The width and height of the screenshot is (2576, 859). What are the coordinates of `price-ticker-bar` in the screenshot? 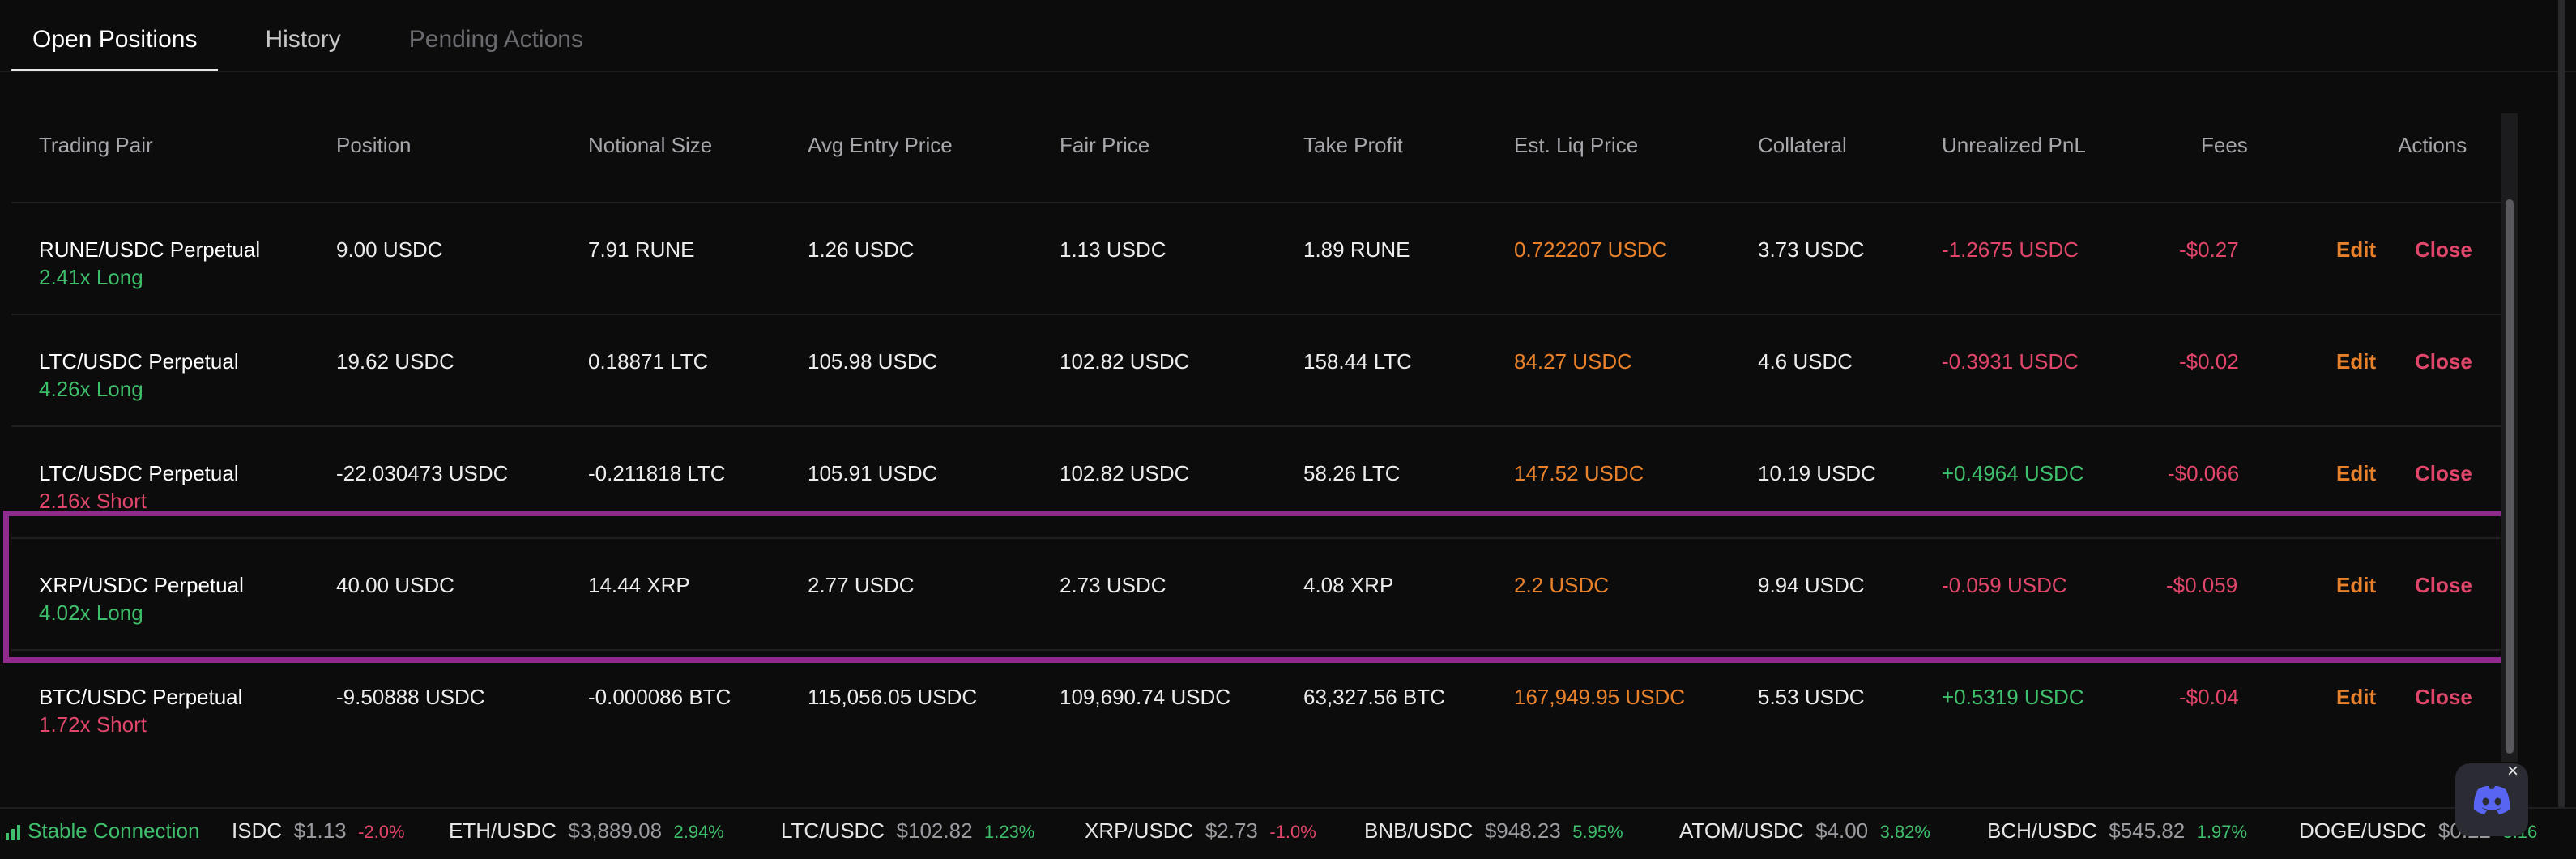 It's located at (1288, 833).